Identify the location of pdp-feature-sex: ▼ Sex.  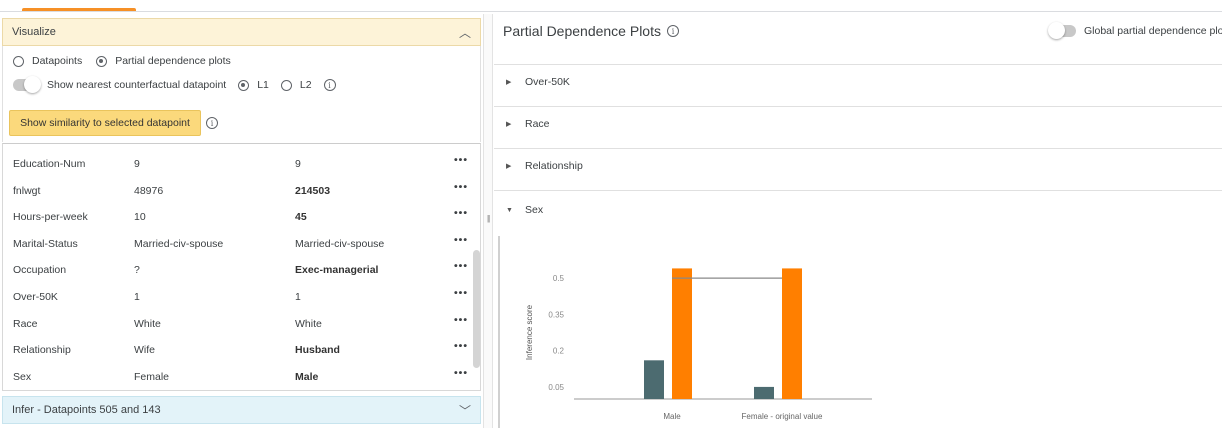
(524, 210).